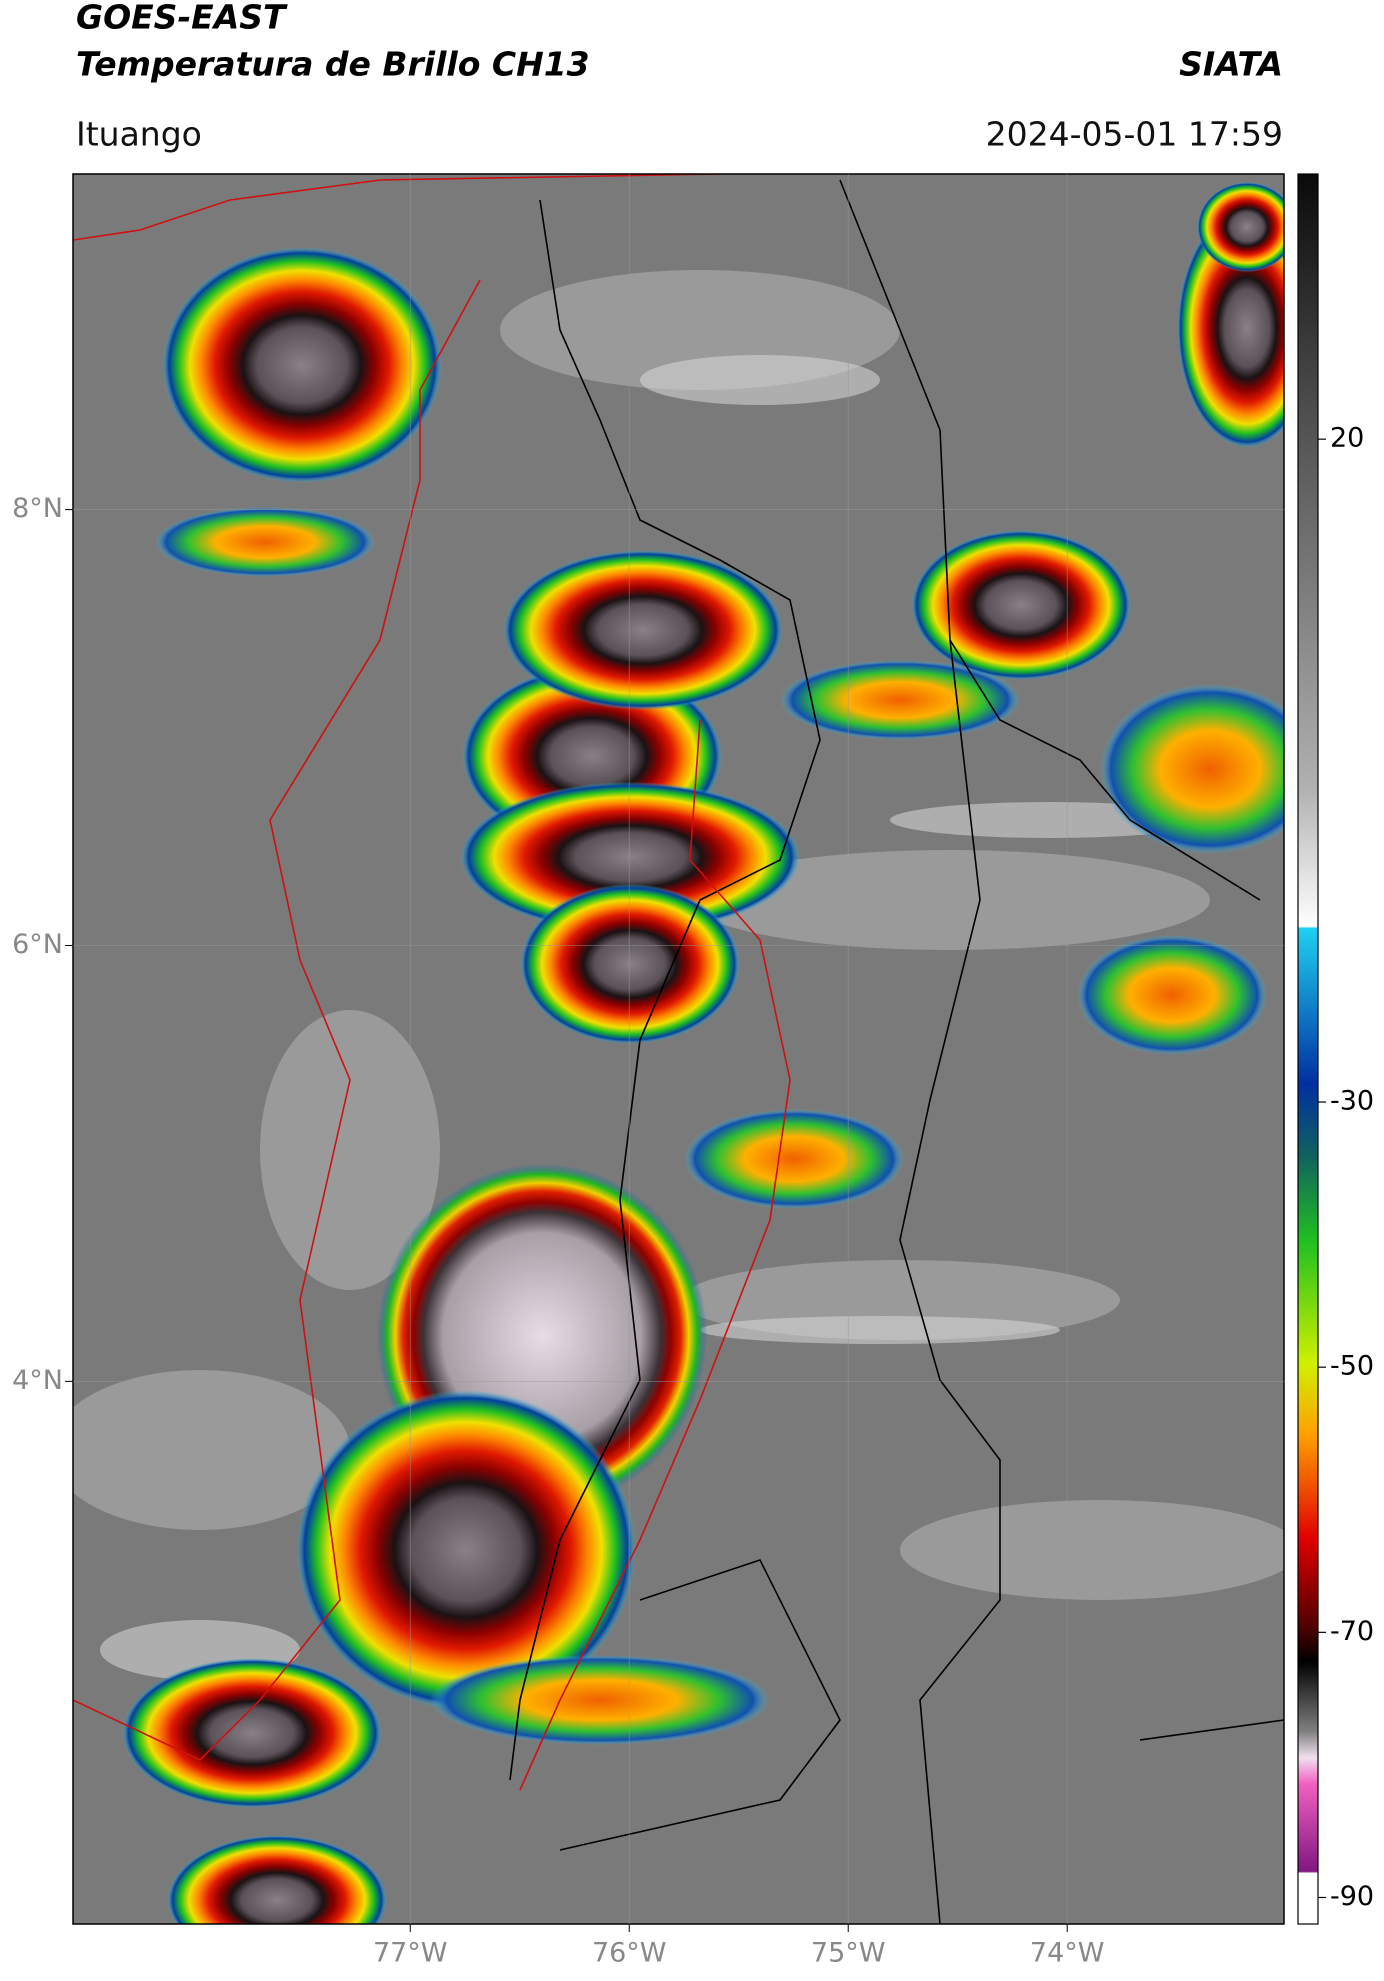 This screenshot has height=1981, width=1384. Describe the element at coordinates (1347, 438) in the screenshot. I see `colorbar-tick-label: 20` at that location.